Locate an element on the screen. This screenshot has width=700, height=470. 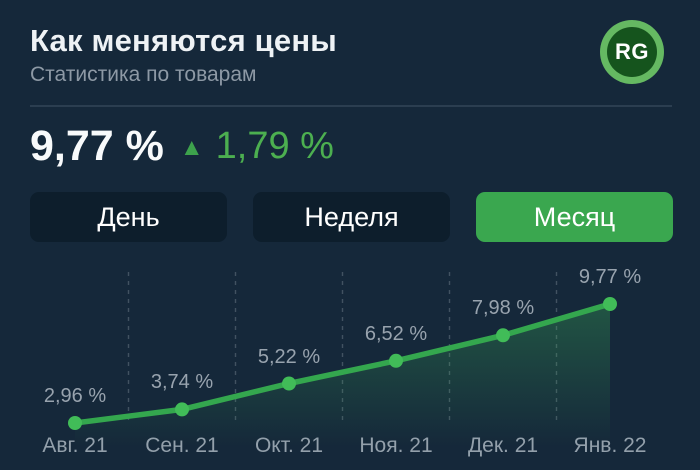
total-change-value: 9,77 % is located at coordinates (97, 145).